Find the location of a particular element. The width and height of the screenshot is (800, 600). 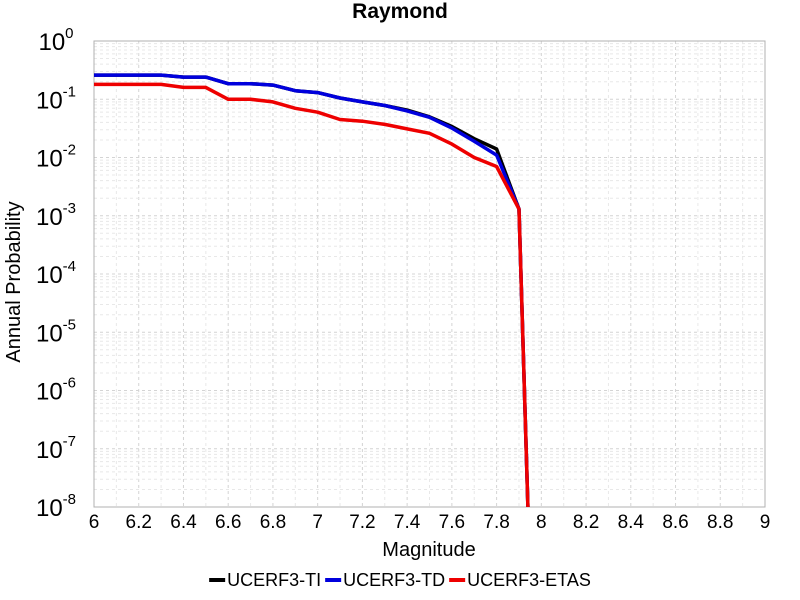

legend-label: UCERF3-TD is located at coordinates (394, 580).